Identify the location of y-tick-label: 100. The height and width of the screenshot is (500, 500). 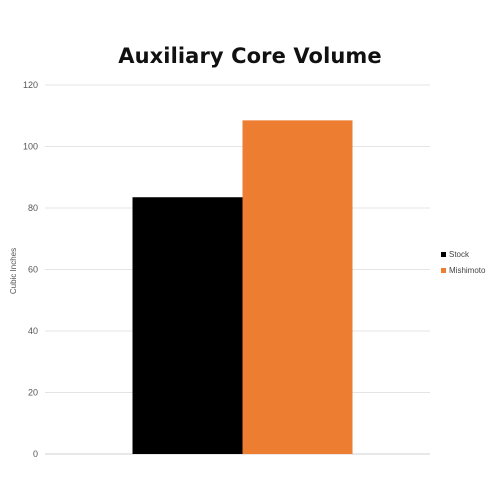
(30, 147).